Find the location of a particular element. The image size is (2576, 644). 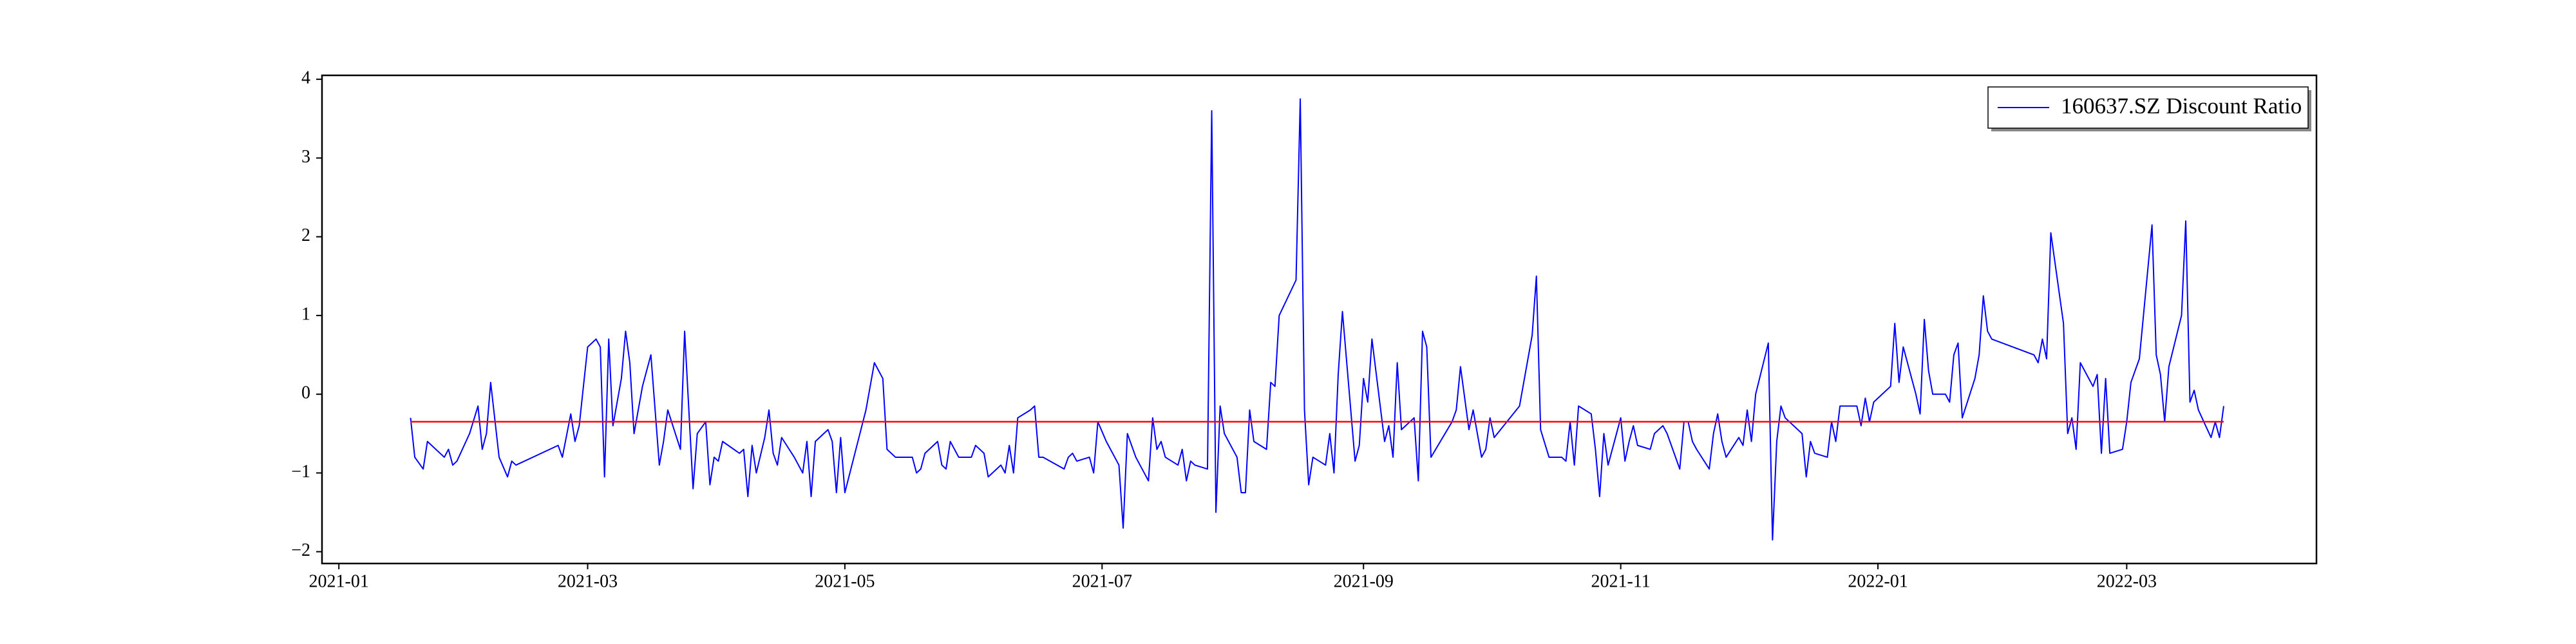

x-tick-label: 2021-09 is located at coordinates (1364, 581).